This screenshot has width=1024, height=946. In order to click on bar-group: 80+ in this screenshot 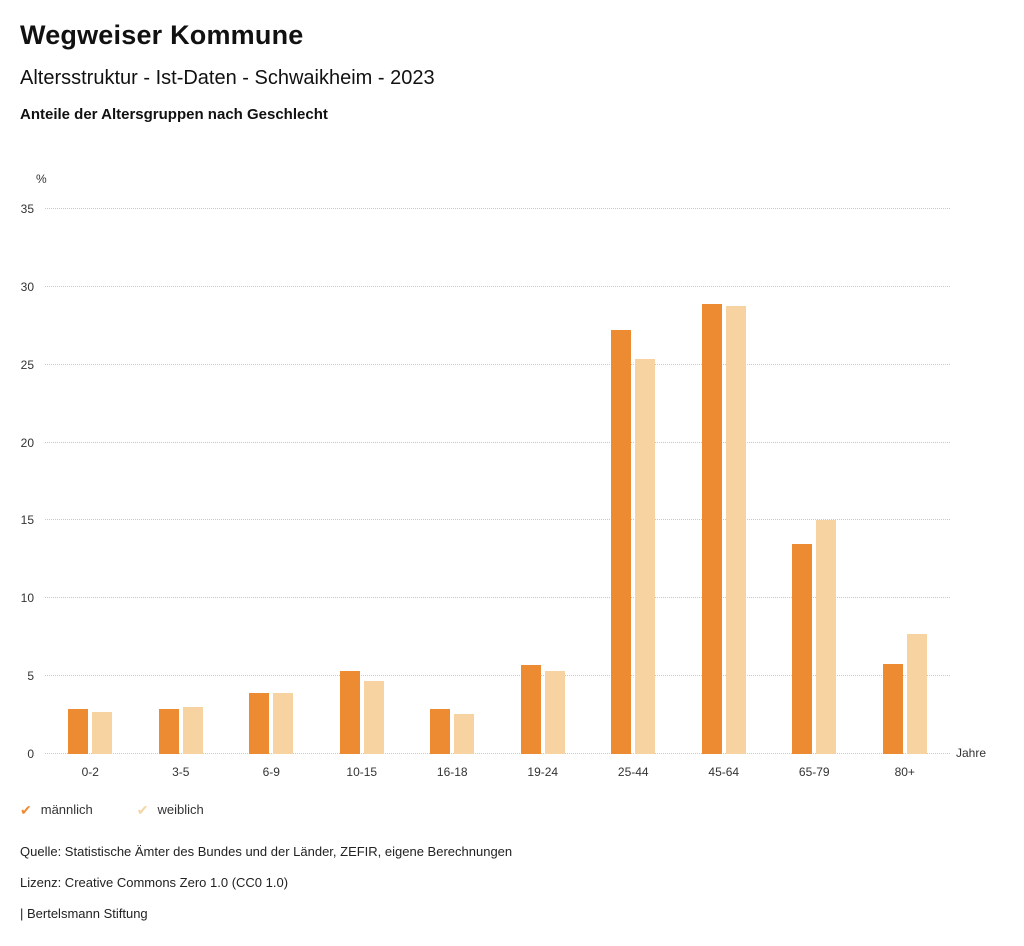, I will do `click(905, 494)`.